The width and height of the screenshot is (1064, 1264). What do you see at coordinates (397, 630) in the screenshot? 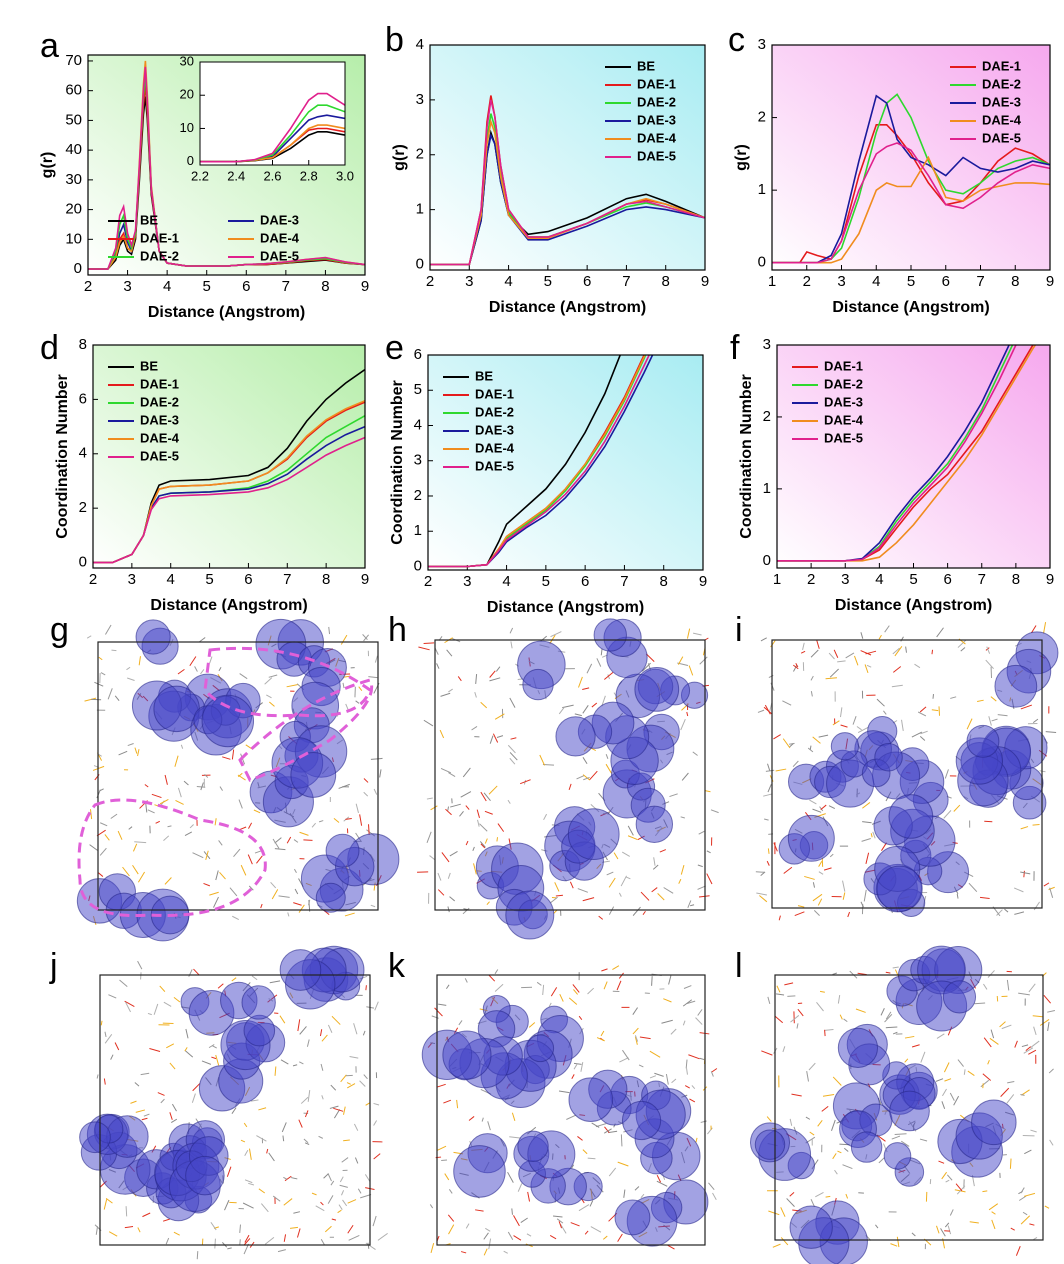
I see `panel-label: h` at bounding box center [397, 630].